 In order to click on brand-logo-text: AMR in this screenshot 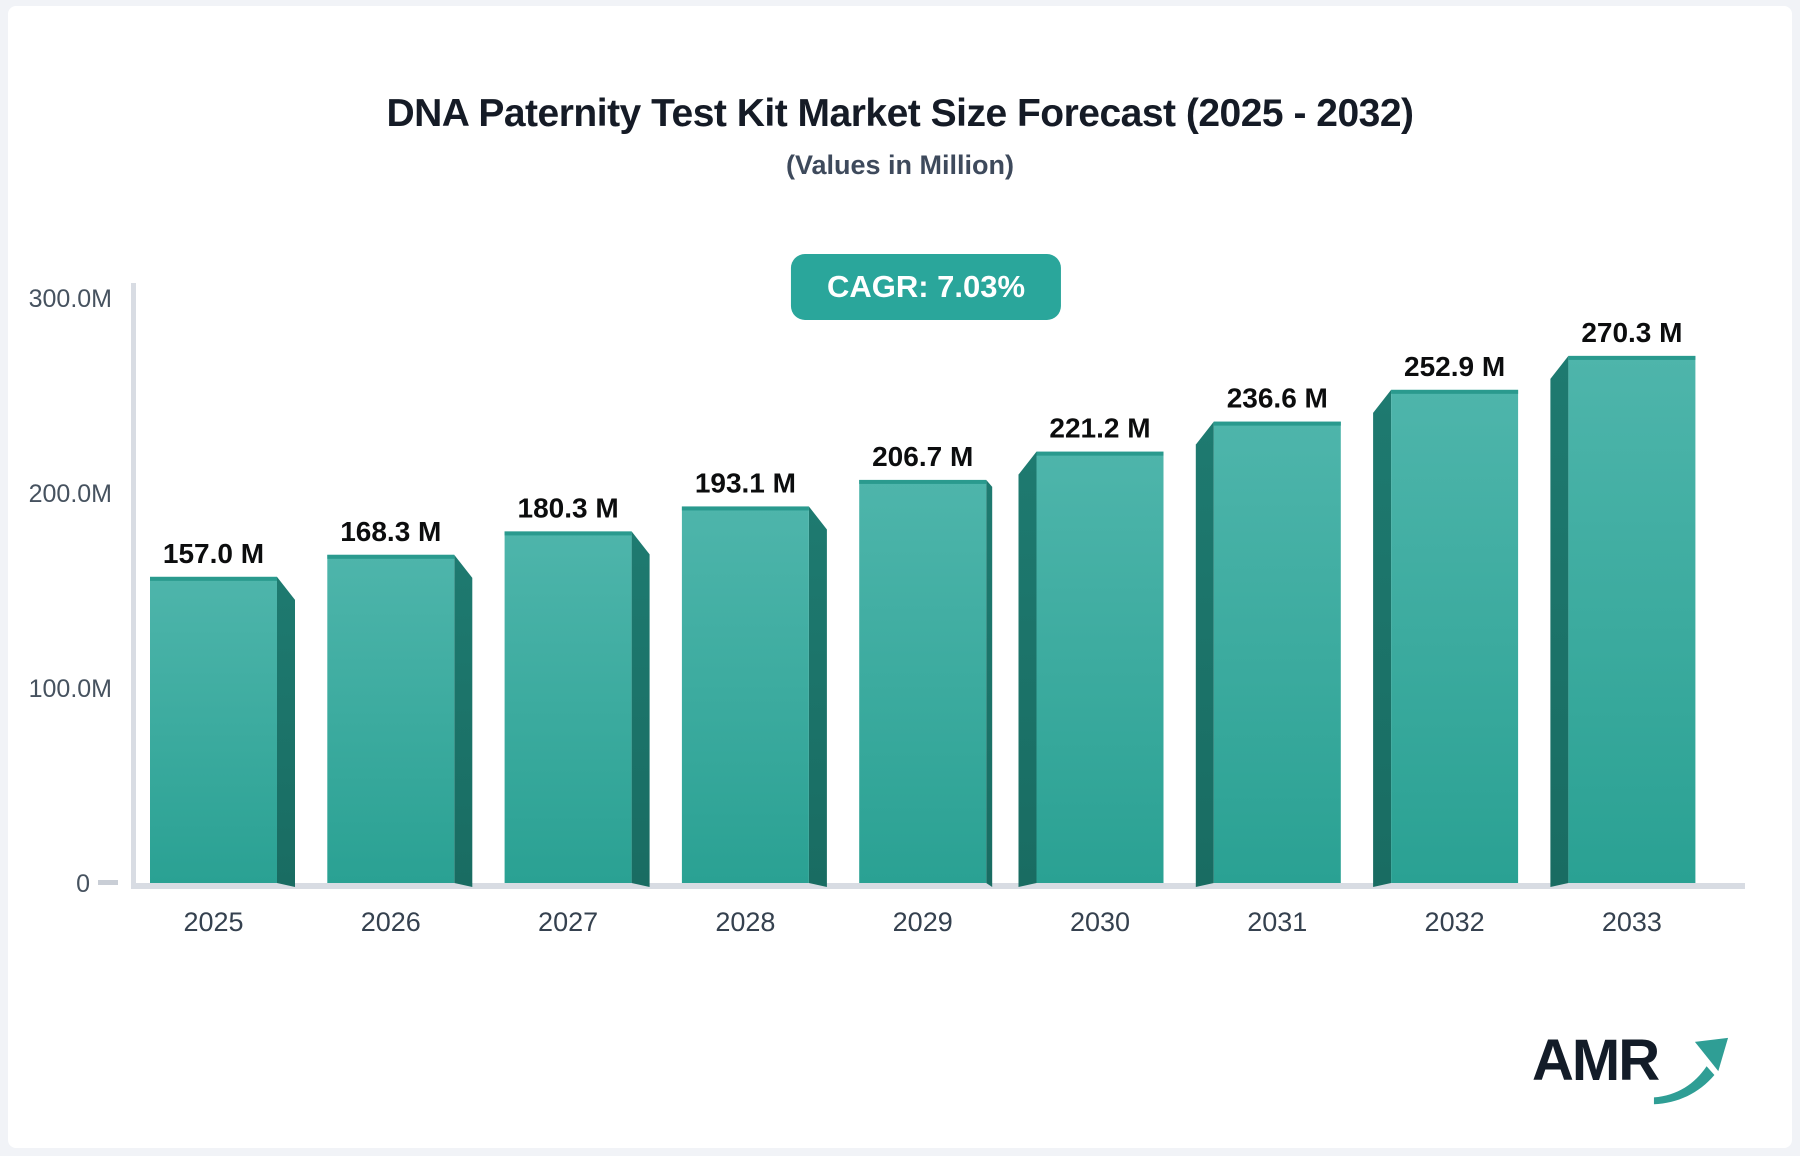, I will do `click(1596, 1060)`.